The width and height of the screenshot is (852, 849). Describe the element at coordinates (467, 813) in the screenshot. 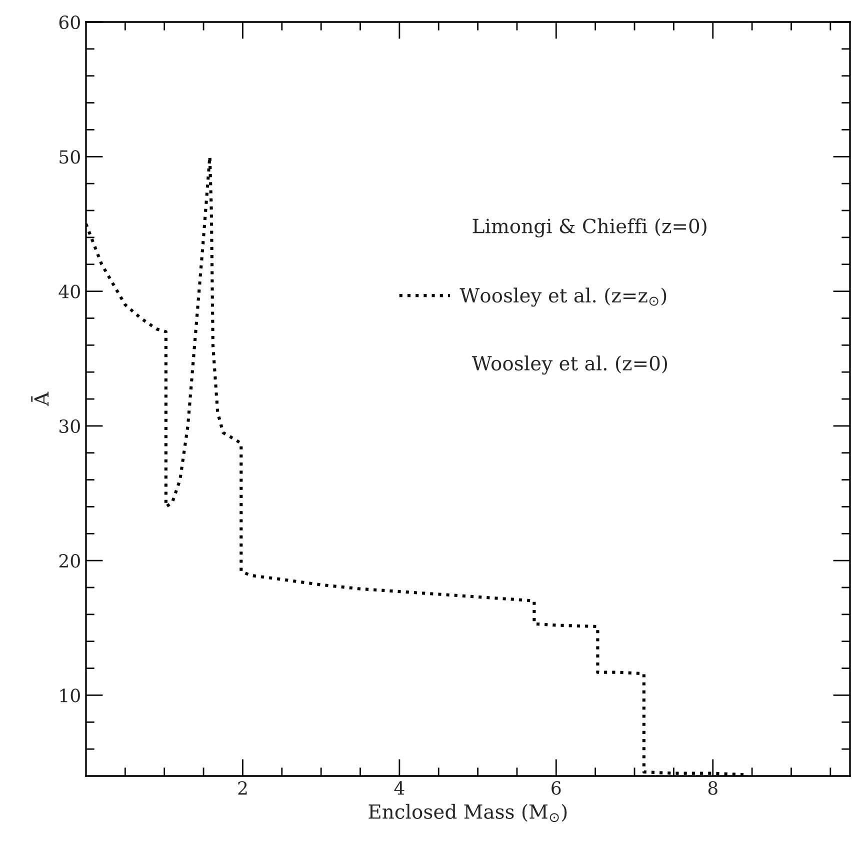

I see `x-axis-title: Enclosed Mass (M$_{⊙}$)` at that location.